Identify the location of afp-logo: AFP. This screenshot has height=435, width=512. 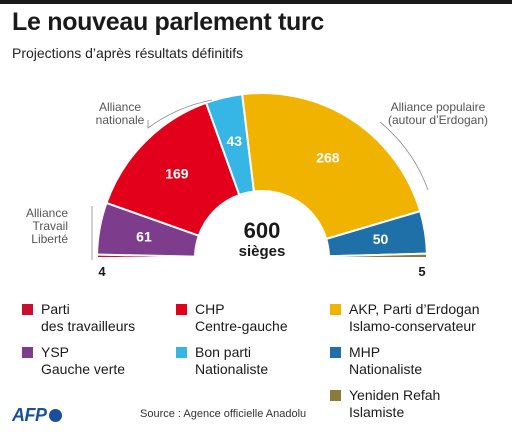
(37, 415).